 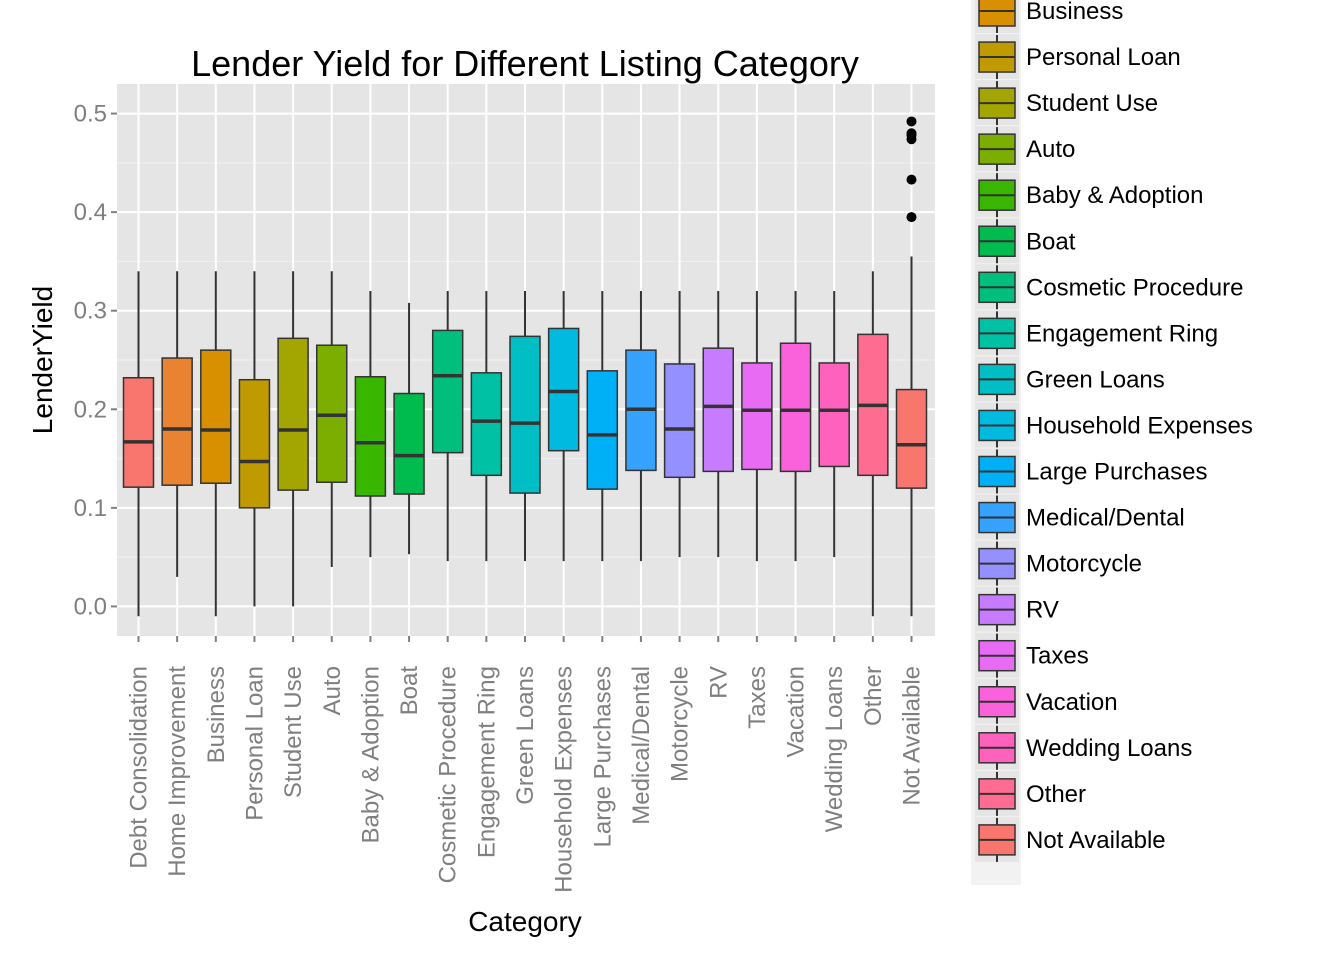 What do you see at coordinates (1051, 241) in the screenshot?
I see `legend-label: Boat` at bounding box center [1051, 241].